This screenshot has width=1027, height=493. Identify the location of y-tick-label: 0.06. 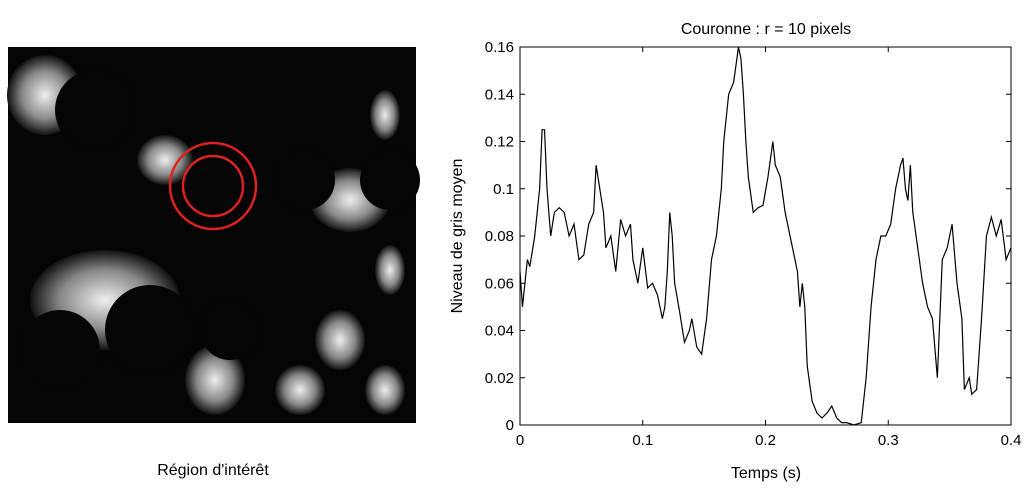
(499, 283).